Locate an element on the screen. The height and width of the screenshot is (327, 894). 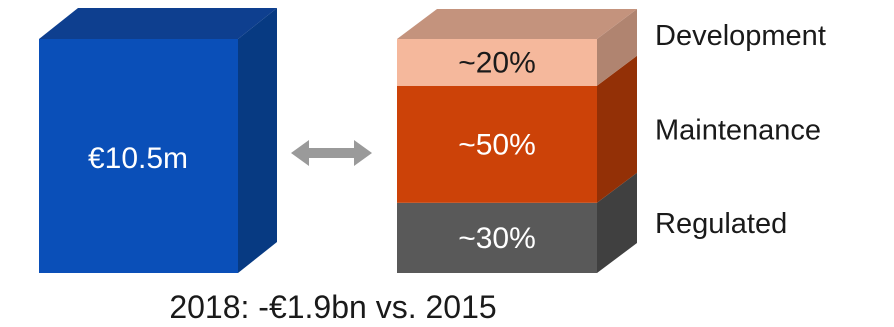
segment-name-label-maintenance: Maintenance is located at coordinates (738, 130).